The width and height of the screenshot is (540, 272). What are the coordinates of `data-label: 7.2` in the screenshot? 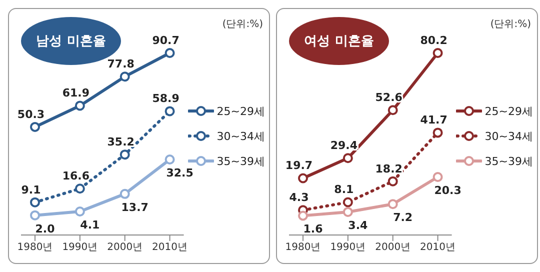 It's located at (403, 217).